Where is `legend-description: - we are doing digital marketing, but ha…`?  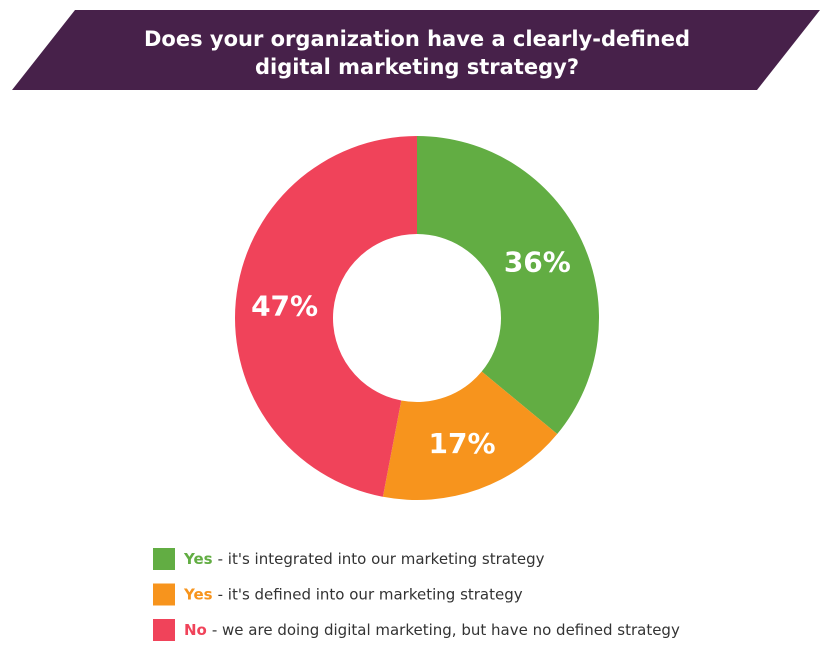
legend-description: - we are doing digital marketing, but ha… is located at coordinates (446, 630).